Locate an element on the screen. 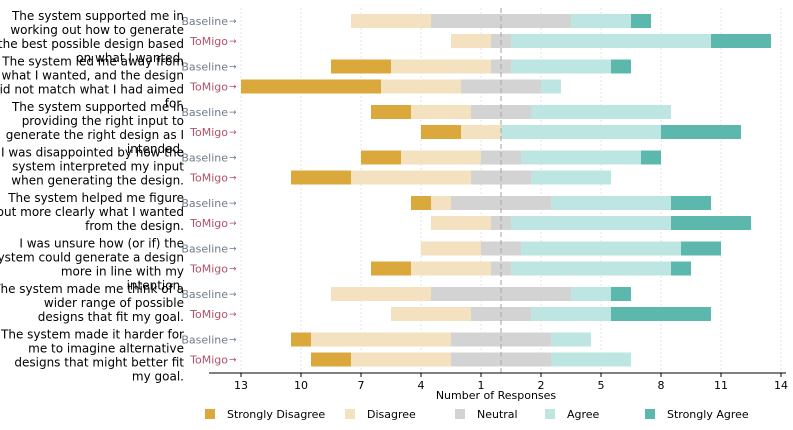  question-text: The system led me away from is located at coordinates (92, 62).